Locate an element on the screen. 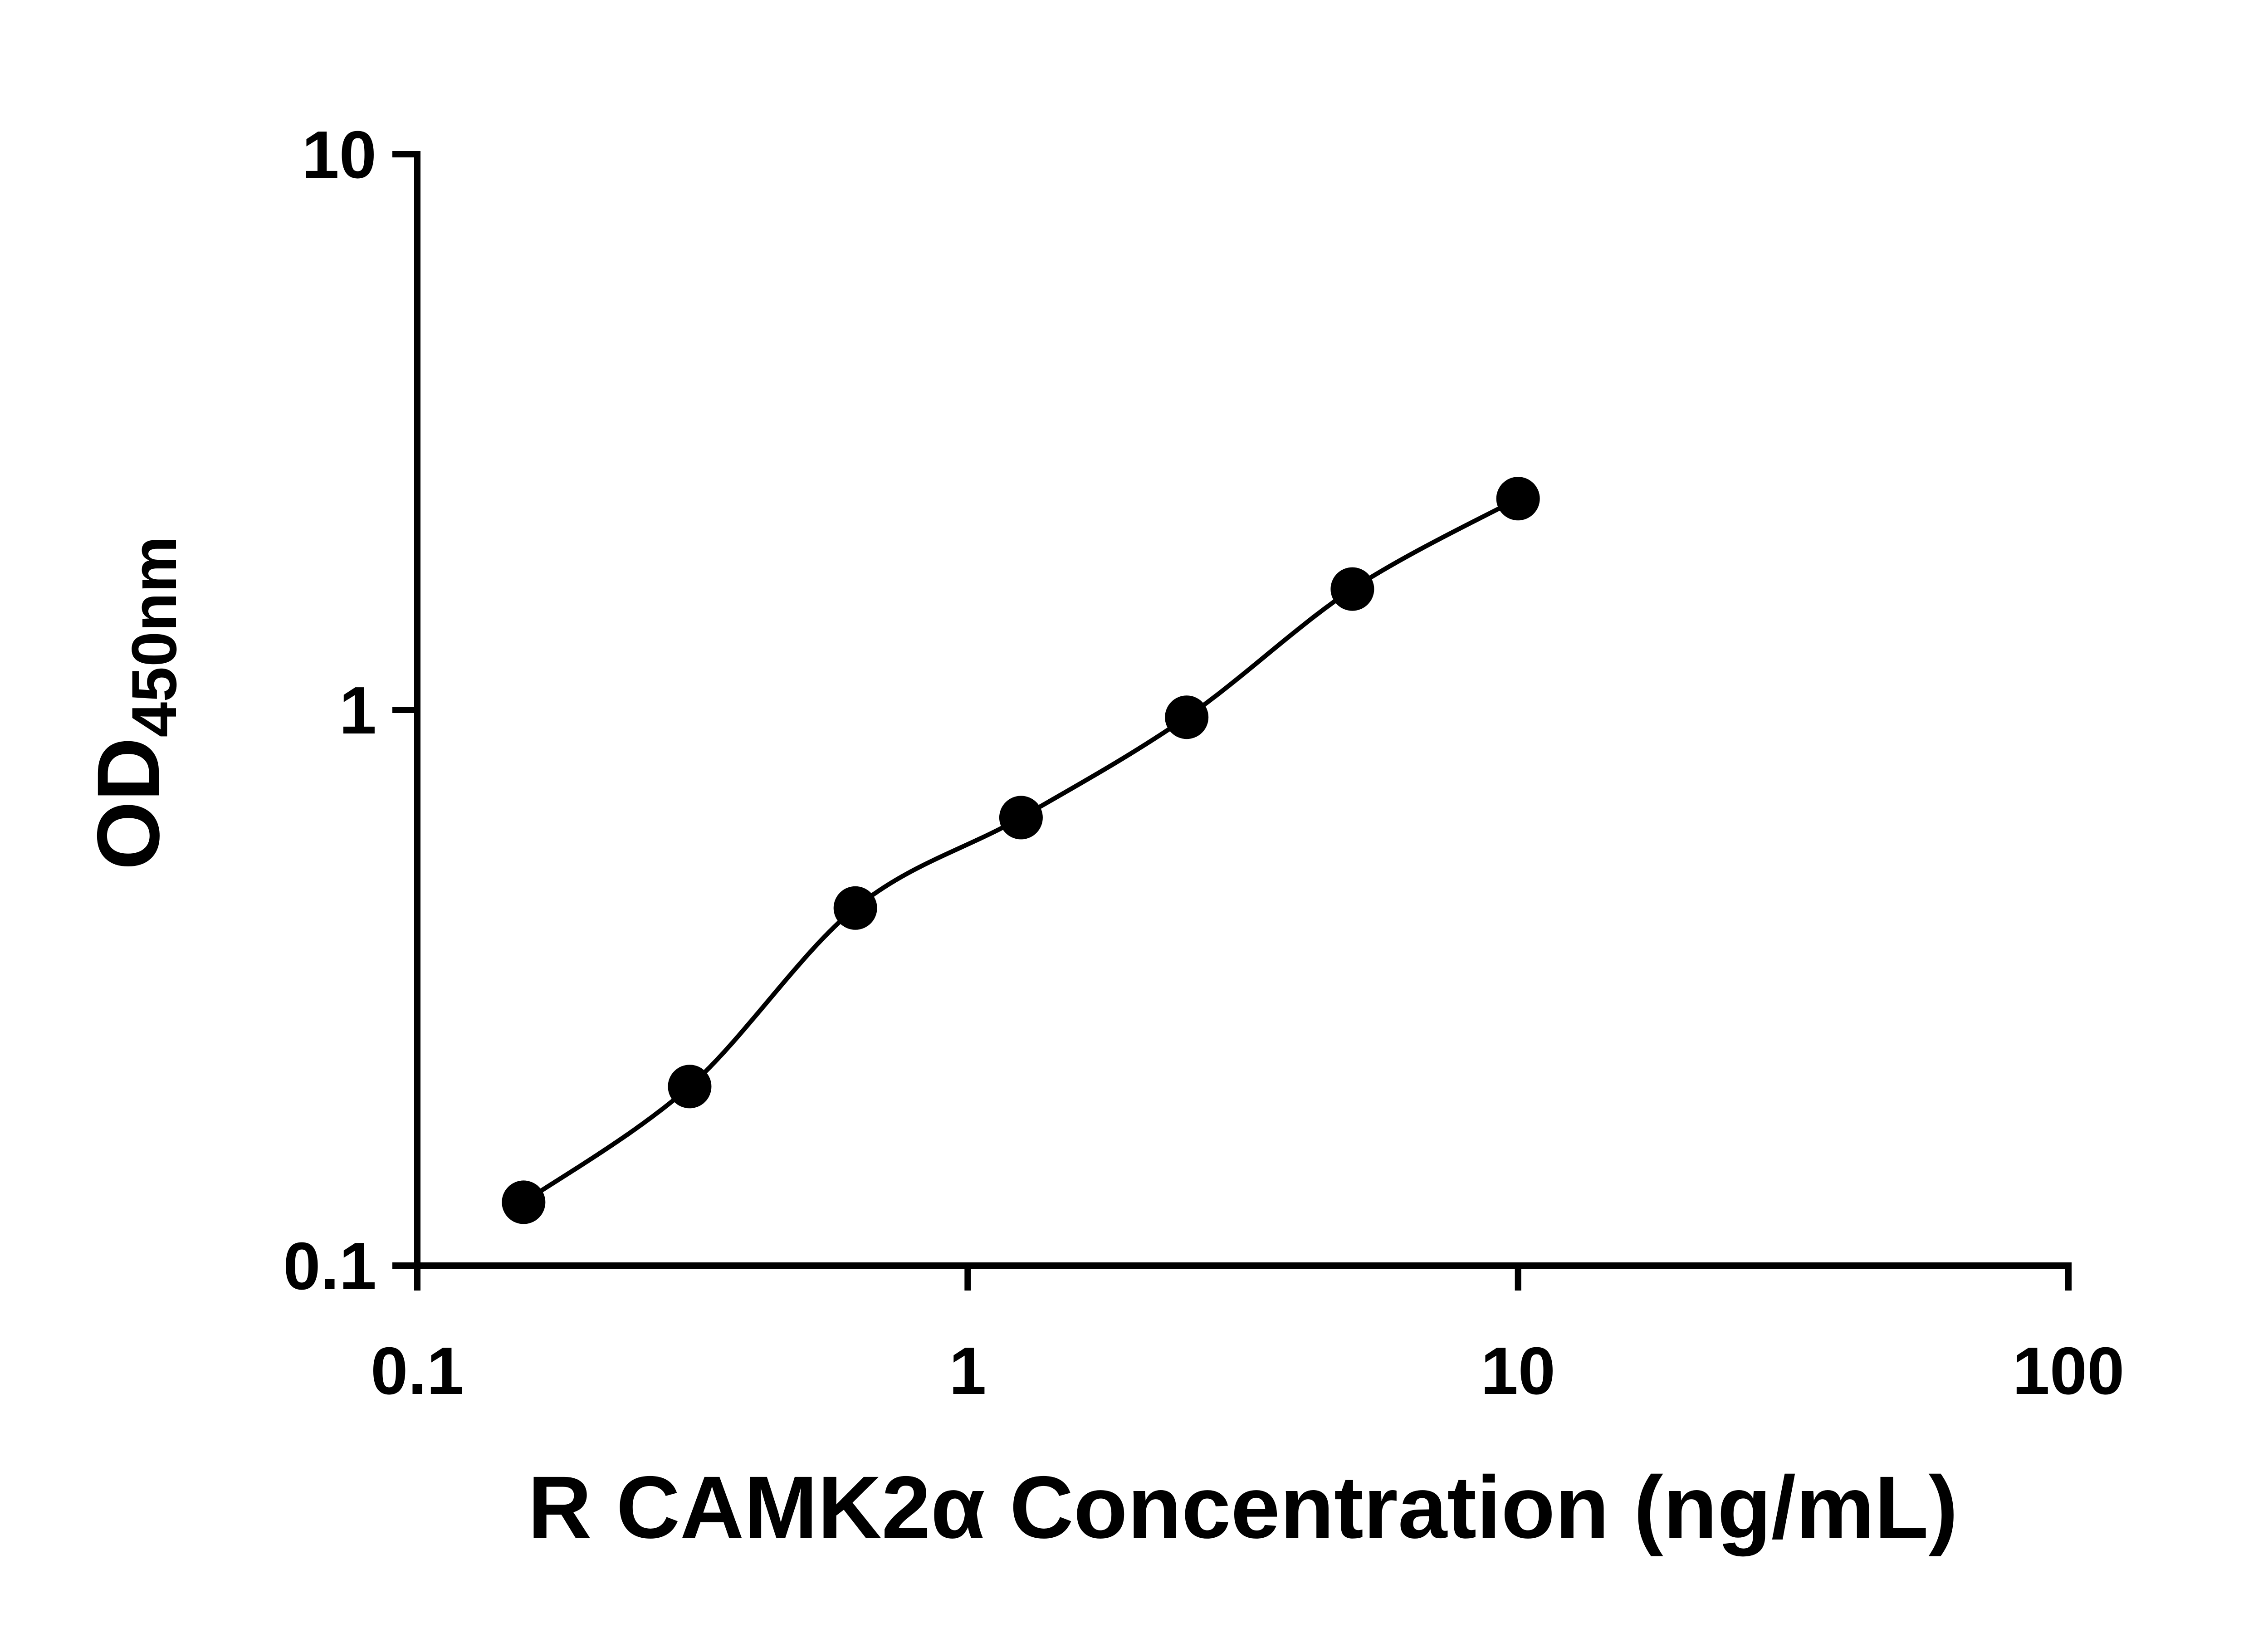 The width and height of the screenshot is (2268, 1633). y-axis-title-subscript: 450nm is located at coordinates (154, 637).